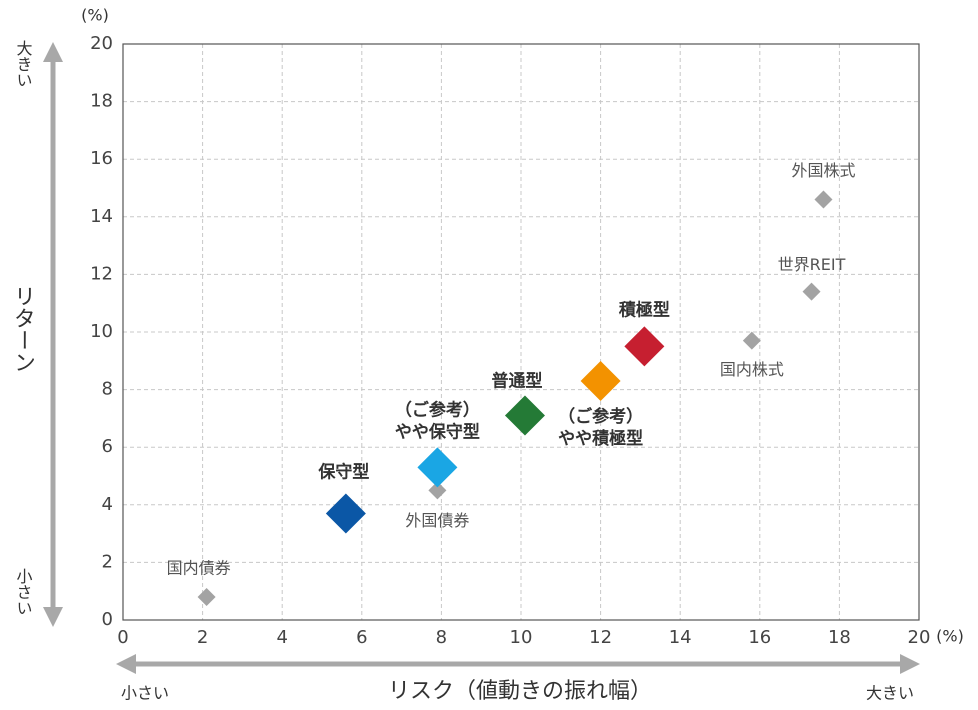  Describe the element at coordinates (343, 471) in the screenshot. I see `point-label: 保守型` at that location.